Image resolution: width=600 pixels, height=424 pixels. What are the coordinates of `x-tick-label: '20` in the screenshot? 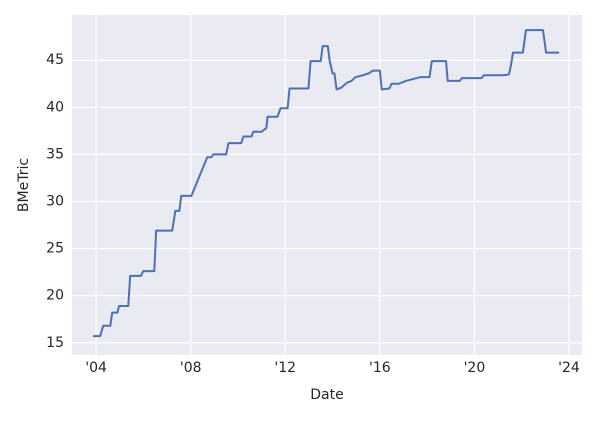 It's located at (475, 368).